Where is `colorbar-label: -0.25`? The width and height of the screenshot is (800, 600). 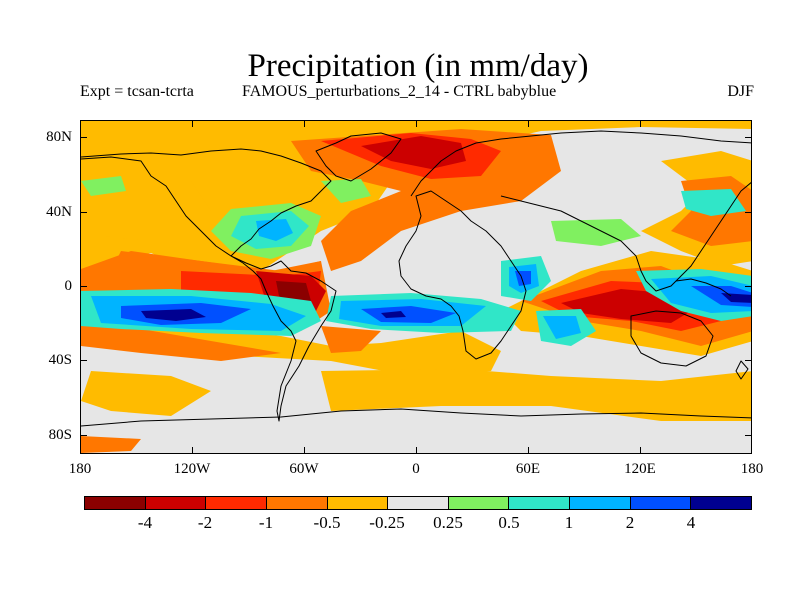
colorbar-label: -0.25 is located at coordinates (387, 522).